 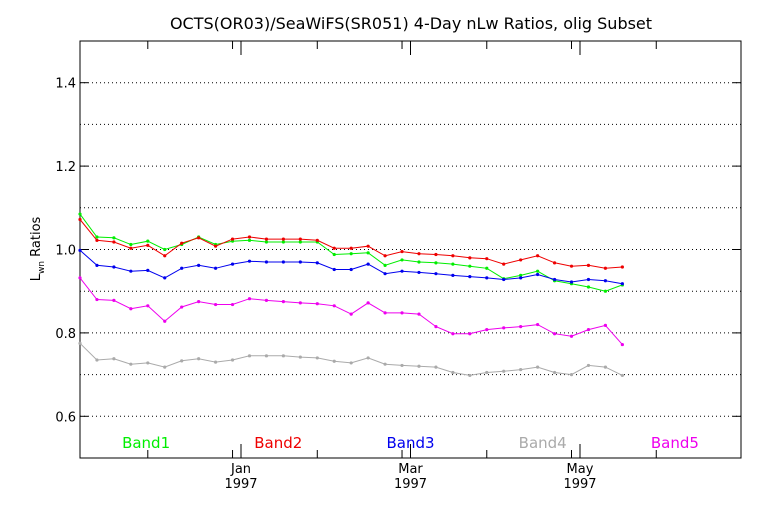 I want to click on series-line-band2, so click(x=351, y=244).